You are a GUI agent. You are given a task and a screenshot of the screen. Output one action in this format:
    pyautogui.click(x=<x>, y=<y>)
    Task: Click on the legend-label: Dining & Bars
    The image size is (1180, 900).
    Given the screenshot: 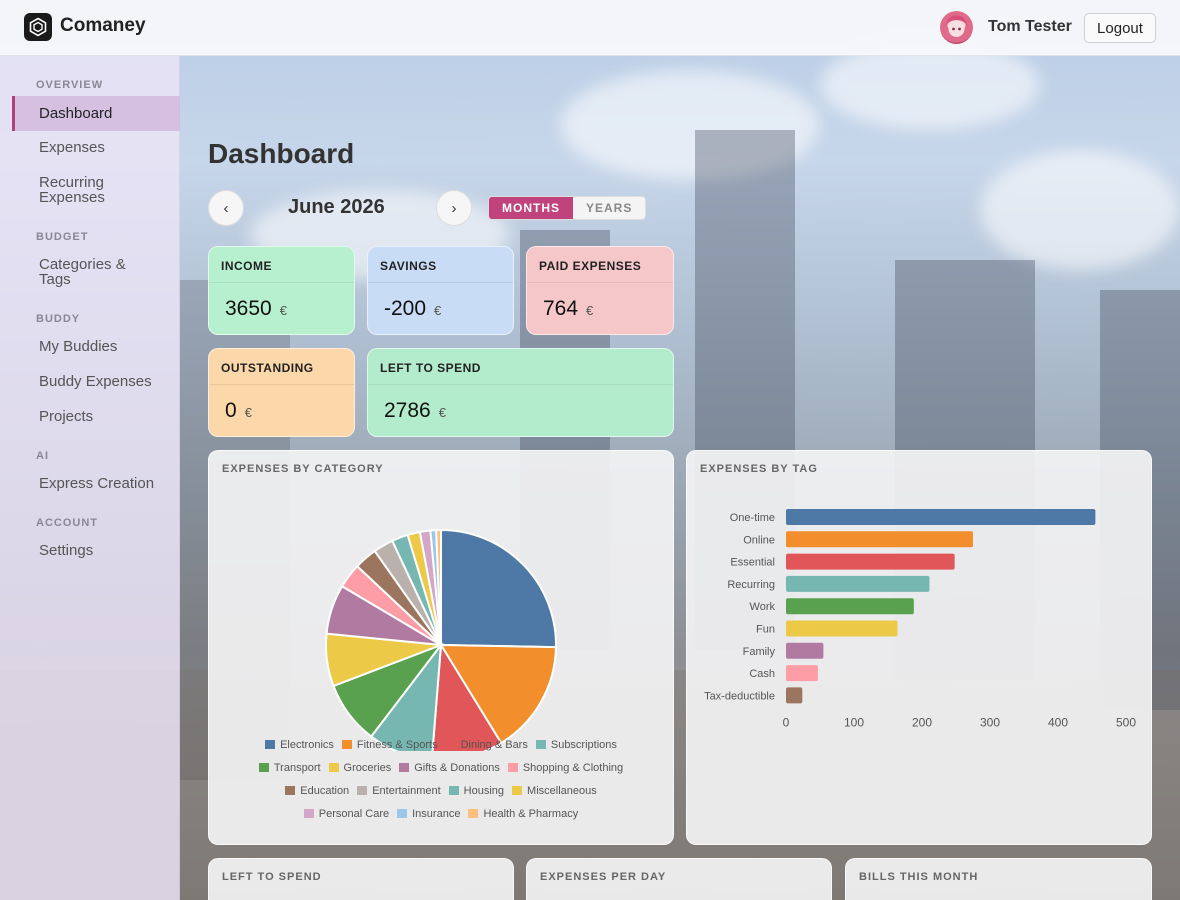 What is the action you would take?
    pyautogui.click(x=494, y=745)
    